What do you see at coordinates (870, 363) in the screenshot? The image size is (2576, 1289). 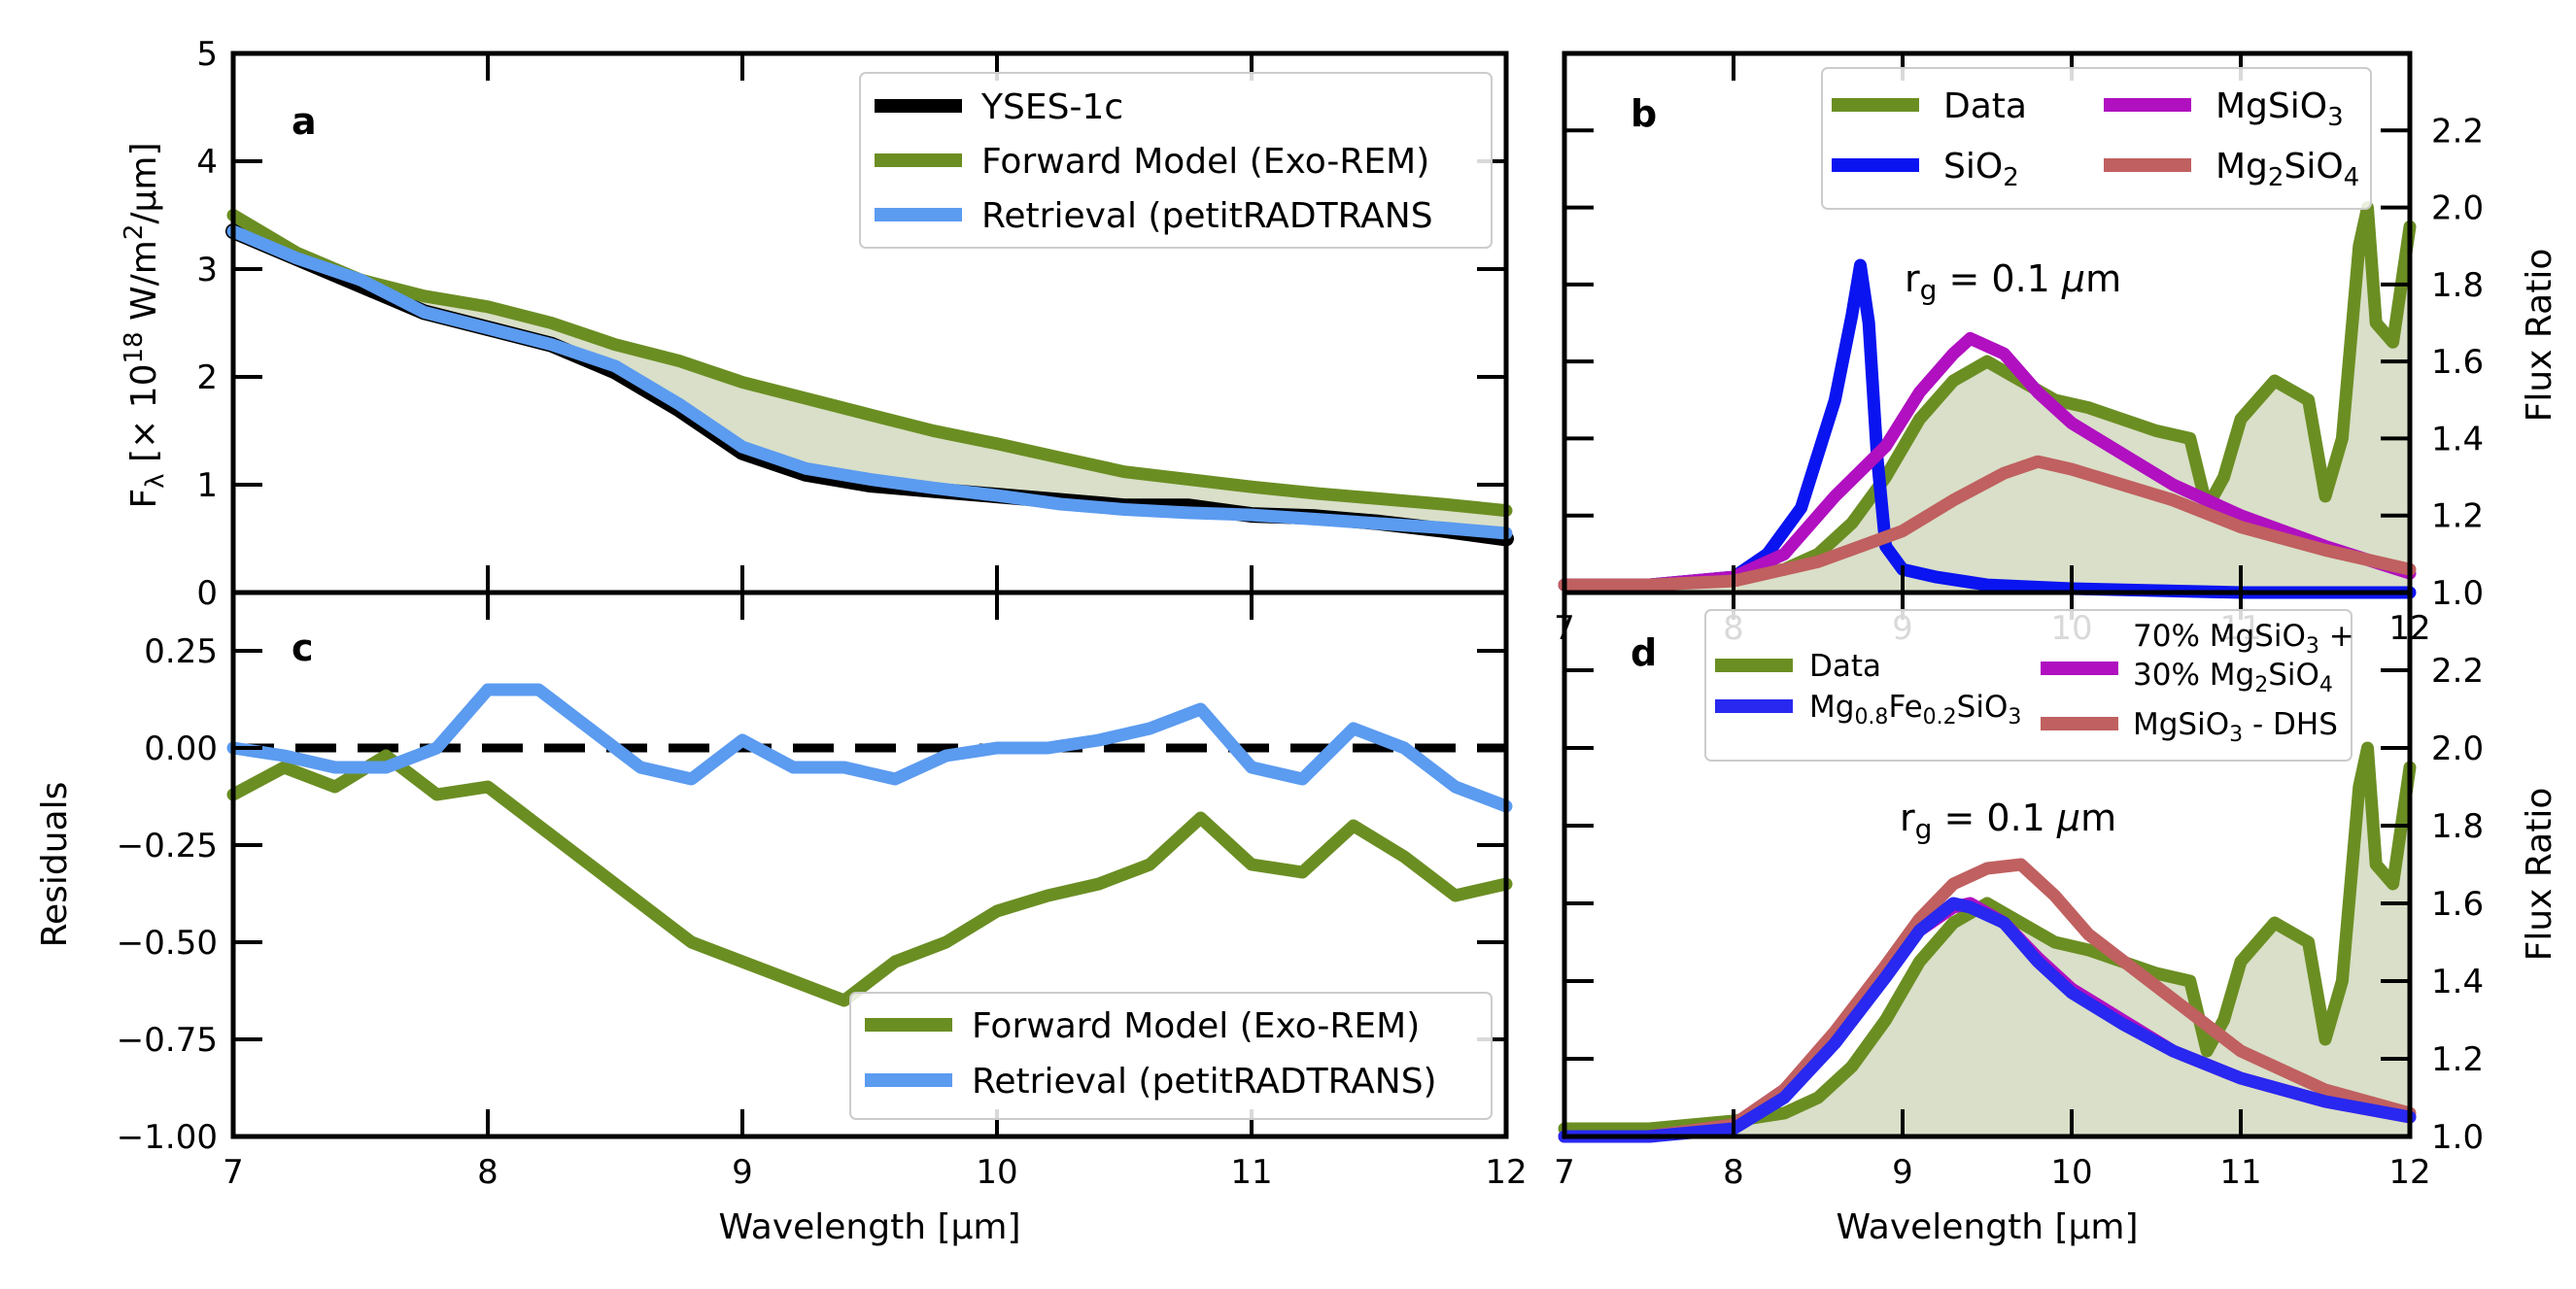 I see `panel-a-series-forward` at bounding box center [870, 363].